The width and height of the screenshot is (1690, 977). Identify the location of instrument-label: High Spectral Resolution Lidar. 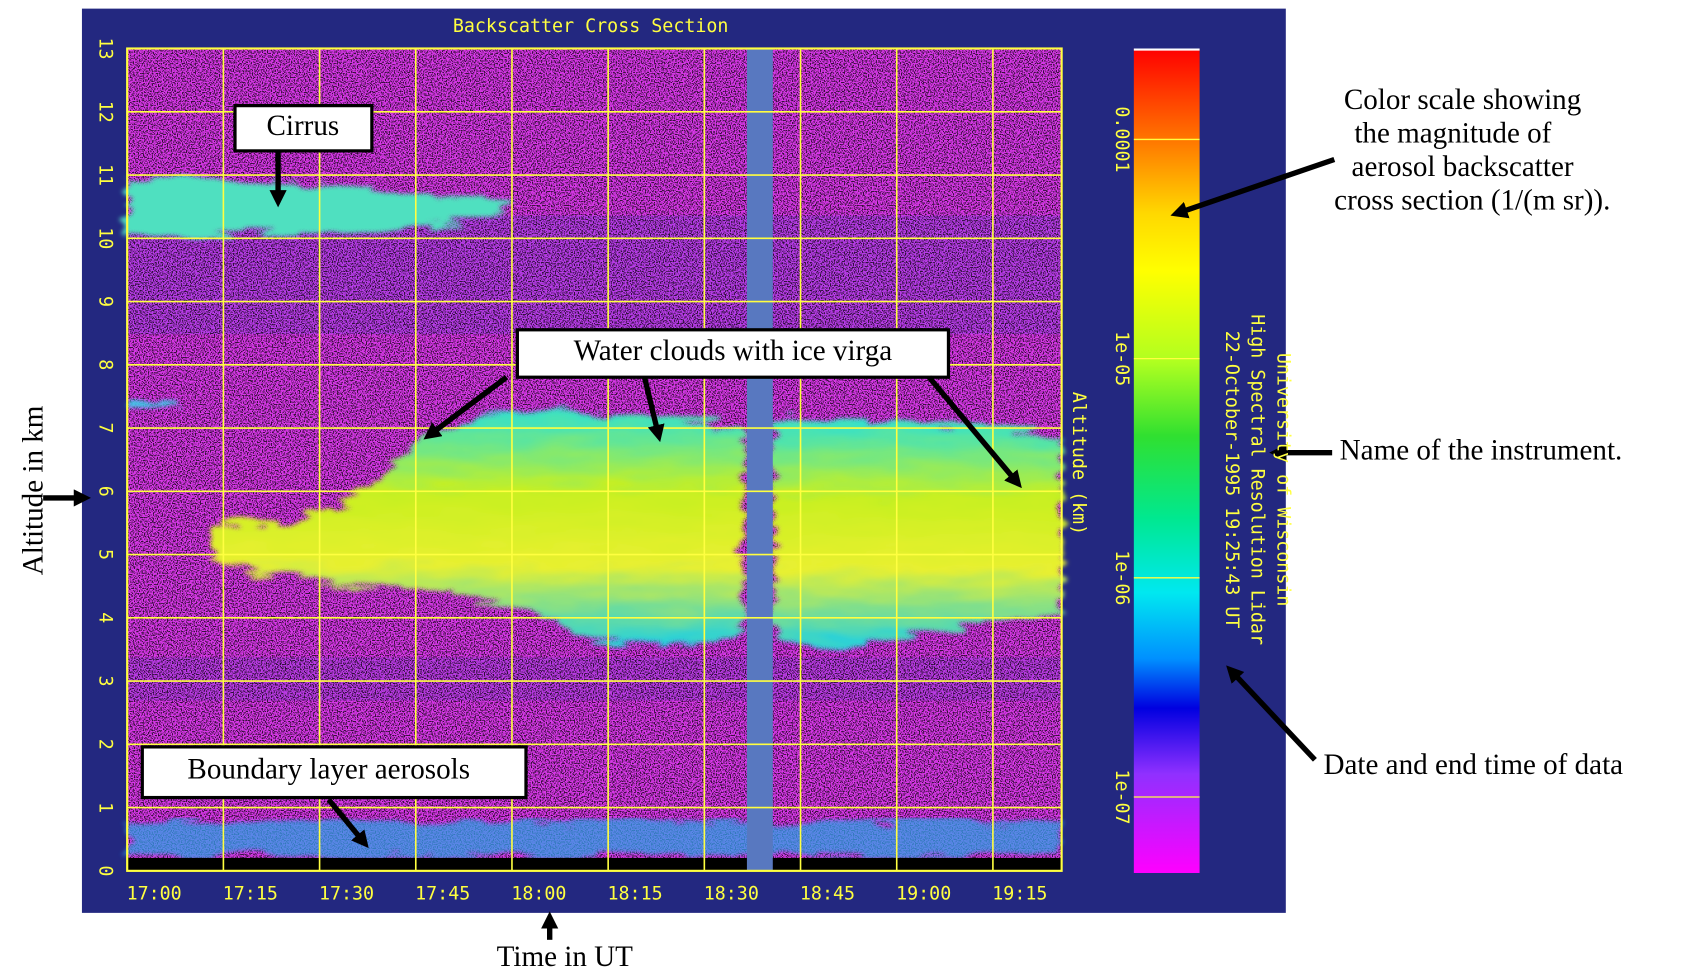
(1257, 479).